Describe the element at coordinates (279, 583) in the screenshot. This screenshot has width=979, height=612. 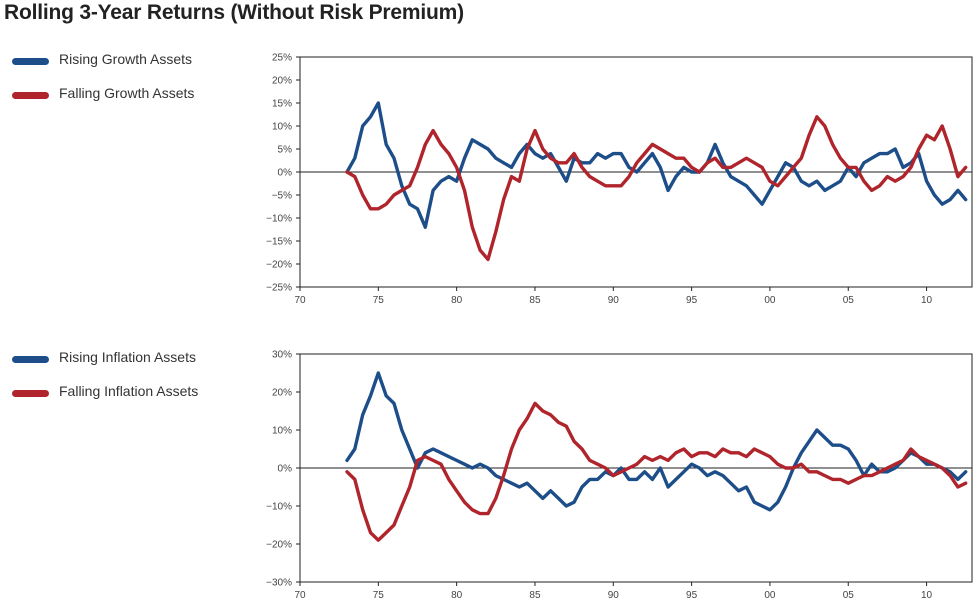
I see `y-tick-label: −30%` at that location.